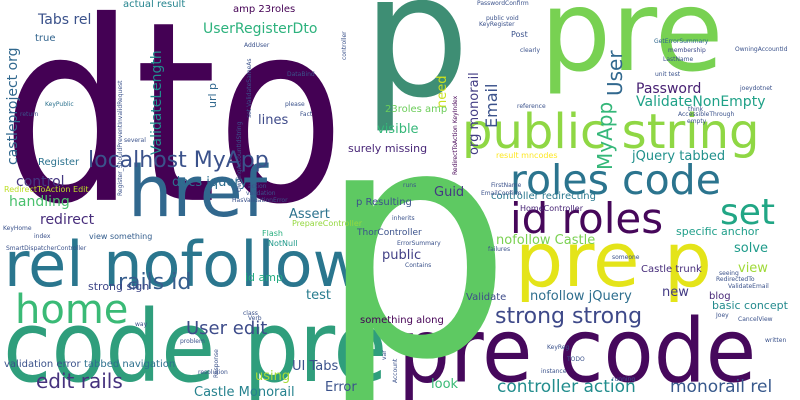  I want to click on word: pre, so click(632, 48).